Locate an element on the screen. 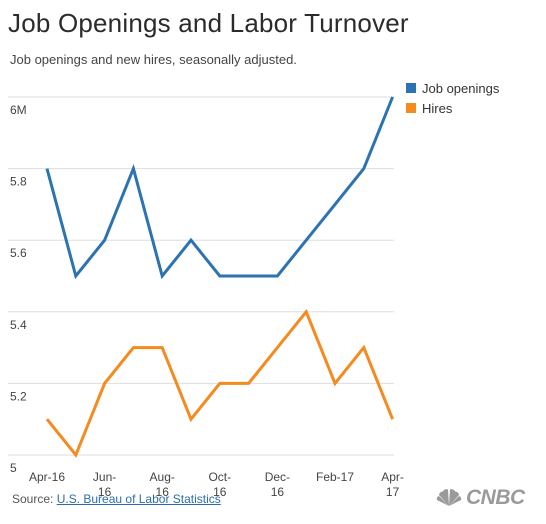  x-tick-label-line: Dec- is located at coordinates (277, 477).